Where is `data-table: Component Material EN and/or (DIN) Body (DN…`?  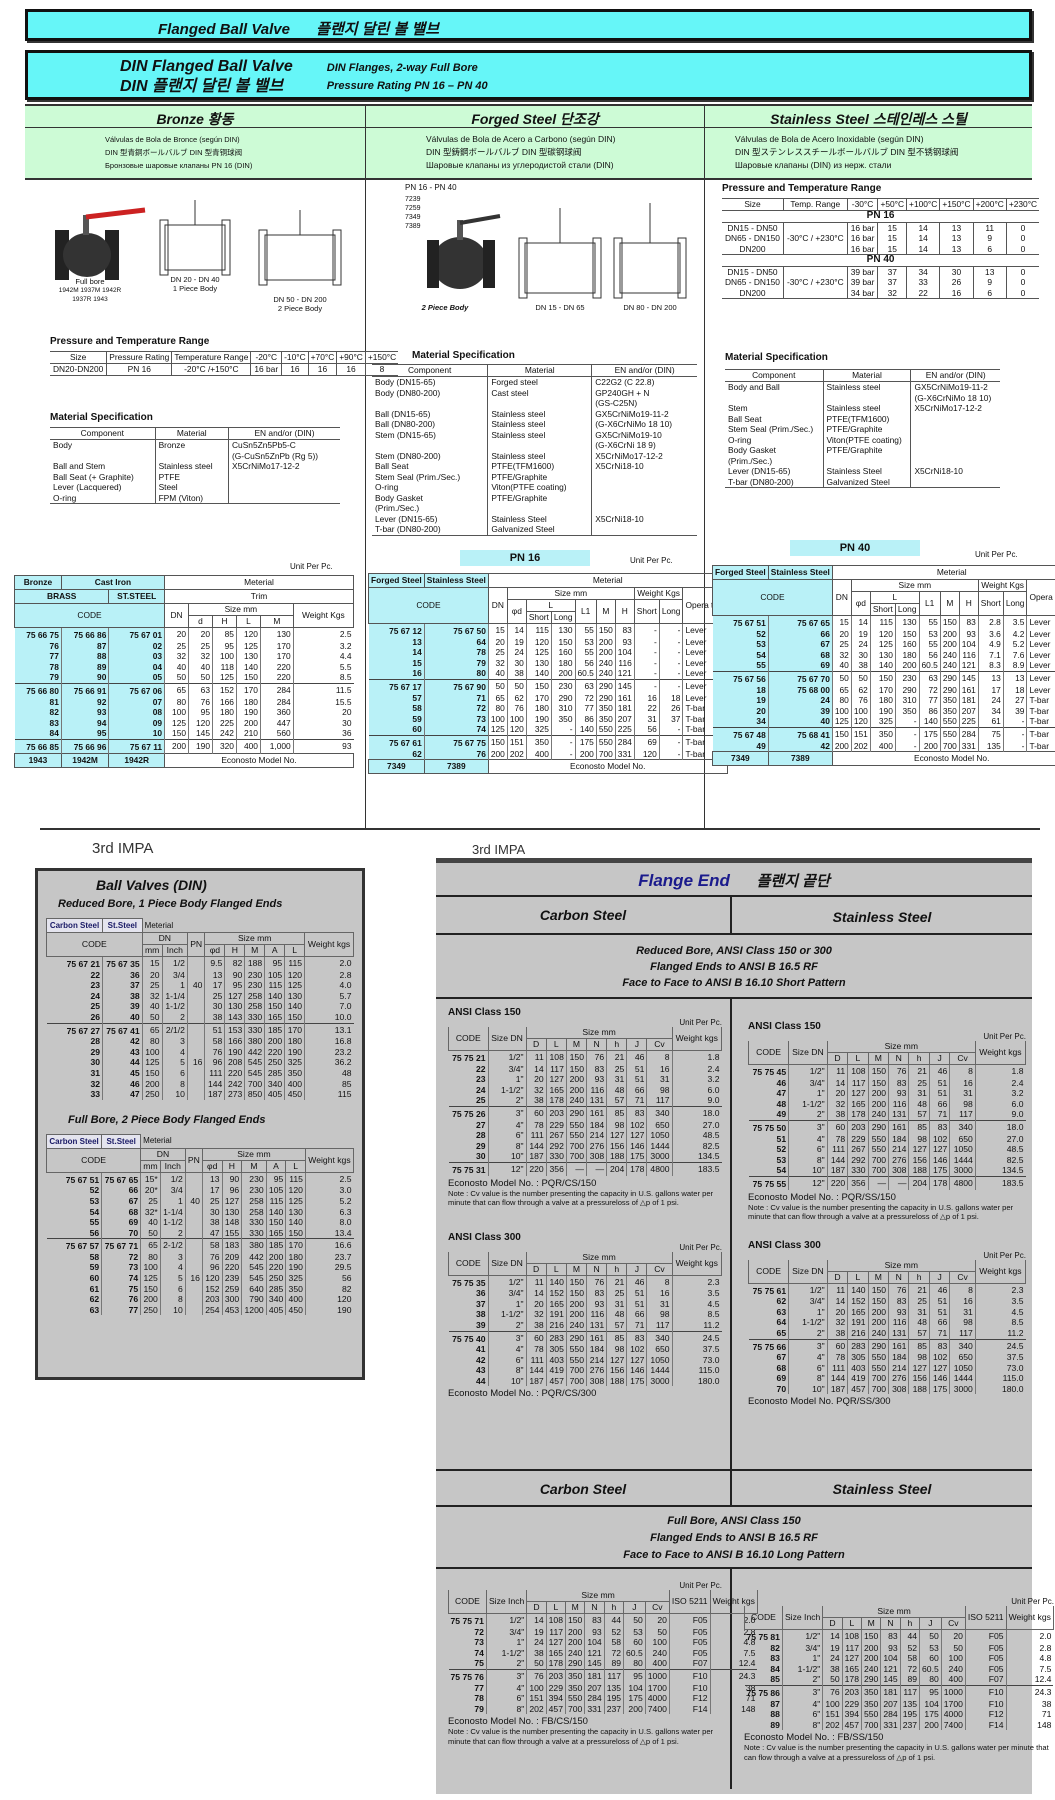
data-table: Component Material EN and/or (DIN) Body (DN… is located at coordinates (534, 450).